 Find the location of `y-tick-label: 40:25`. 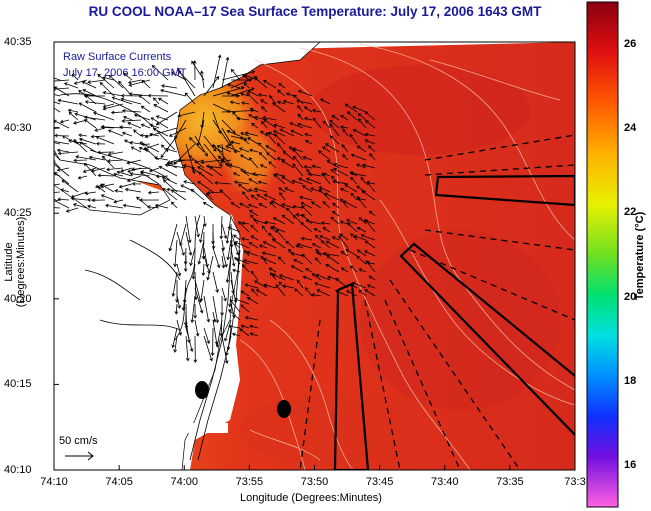

y-tick-label: 40:25 is located at coordinates (18, 213).